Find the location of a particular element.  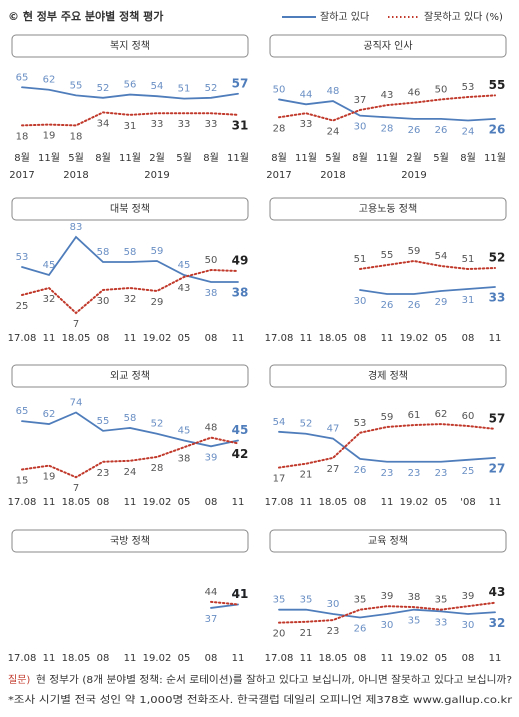

value-label: 31 is located at coordinates (240, 125).